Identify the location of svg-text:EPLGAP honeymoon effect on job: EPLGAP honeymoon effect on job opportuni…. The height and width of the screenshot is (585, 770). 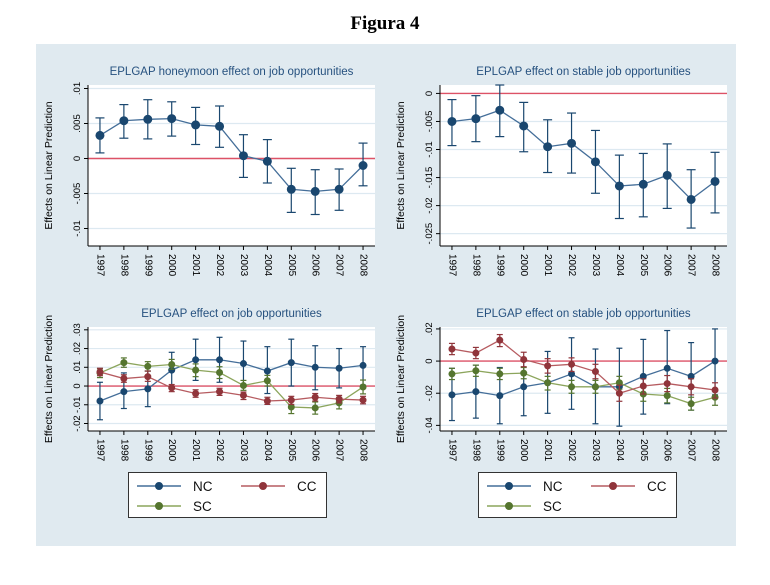
(232, 72).